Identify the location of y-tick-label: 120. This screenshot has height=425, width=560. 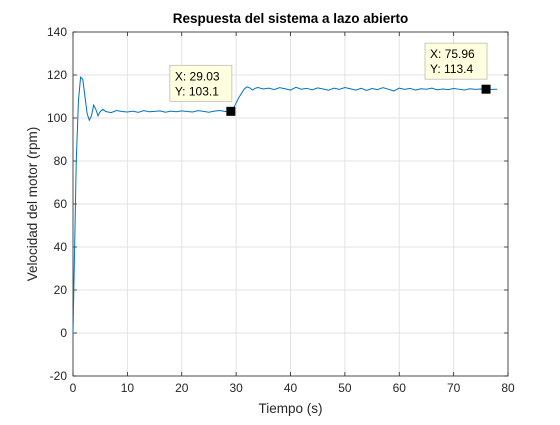
(57, 75).